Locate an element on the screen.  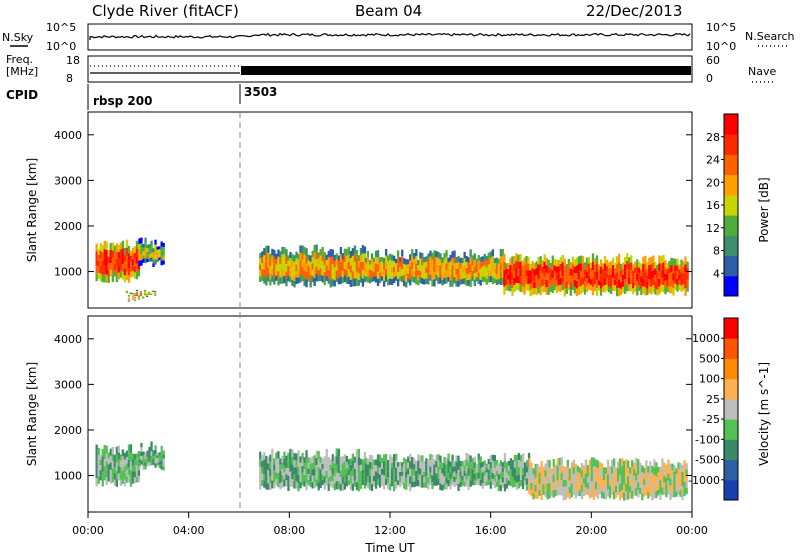
freq-right-tick-bottom: 0 is located at coordinates (709, 78).